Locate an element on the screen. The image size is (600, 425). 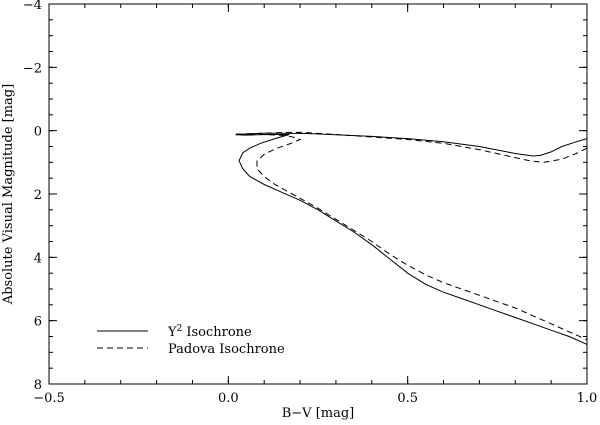
legend-label-y2: Y2 Isochrone is located at coordinates (209, 332).